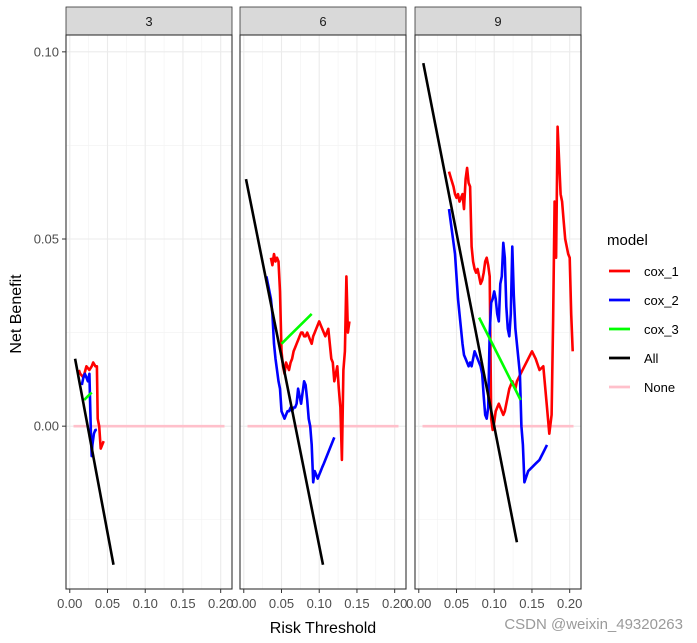 The height and width of the screenshot is (643, 697). What do you see at coordinates (642, 387) in the screenshot?
I see `legend-item-none: None` at bounding box center [642, 387].